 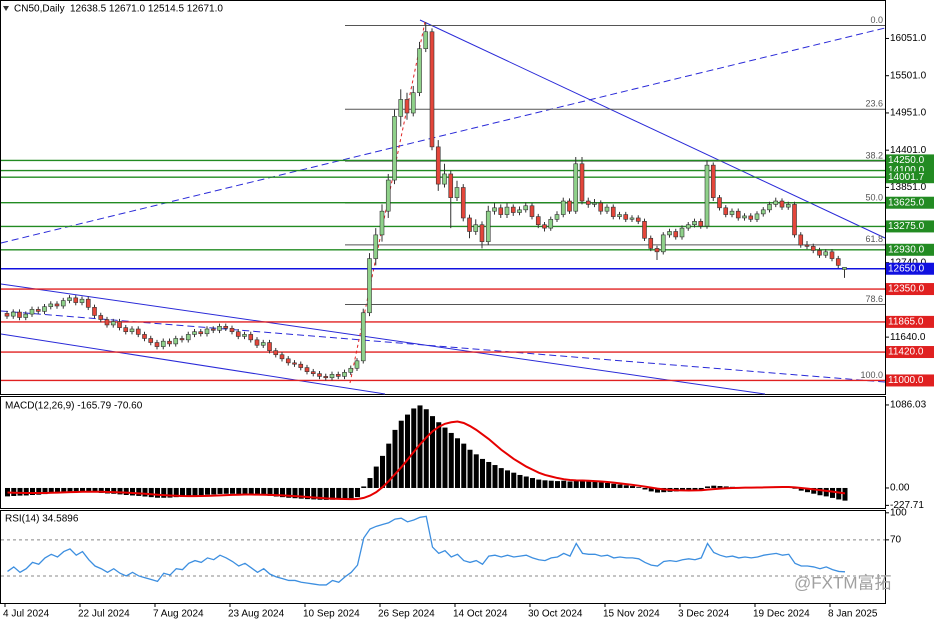 What do you see at coordinates (908, 75) in the screenshot?
I see `y-tick-label: 15501.0` at bounding box center [908, 75].